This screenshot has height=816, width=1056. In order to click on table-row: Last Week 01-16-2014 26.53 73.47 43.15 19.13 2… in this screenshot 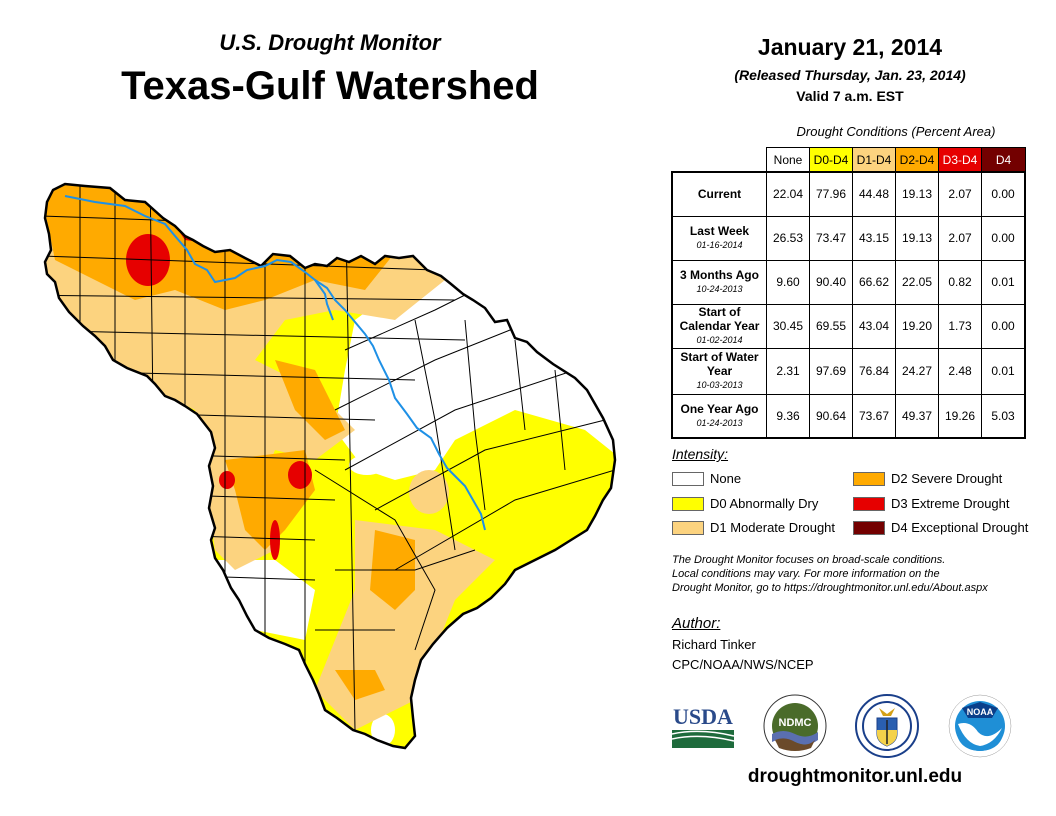, I will do `click(848, 238)`.